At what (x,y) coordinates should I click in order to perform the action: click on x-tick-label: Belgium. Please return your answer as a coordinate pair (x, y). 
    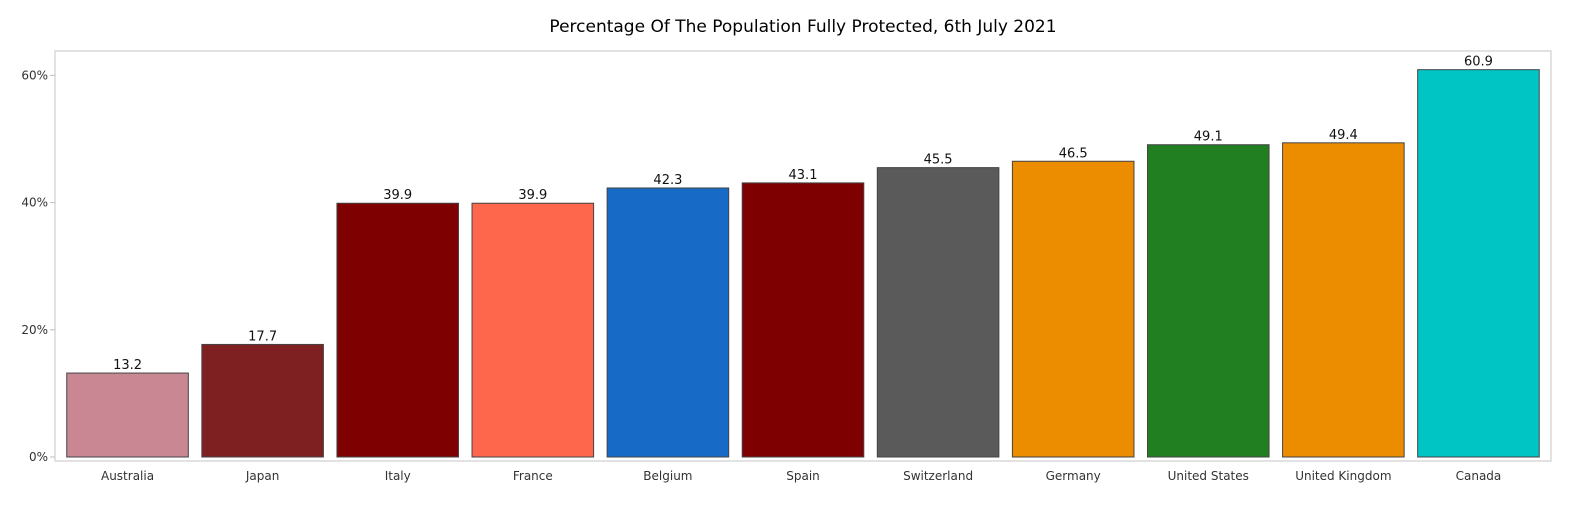
    Looking at the image, I should click on (667, 476).